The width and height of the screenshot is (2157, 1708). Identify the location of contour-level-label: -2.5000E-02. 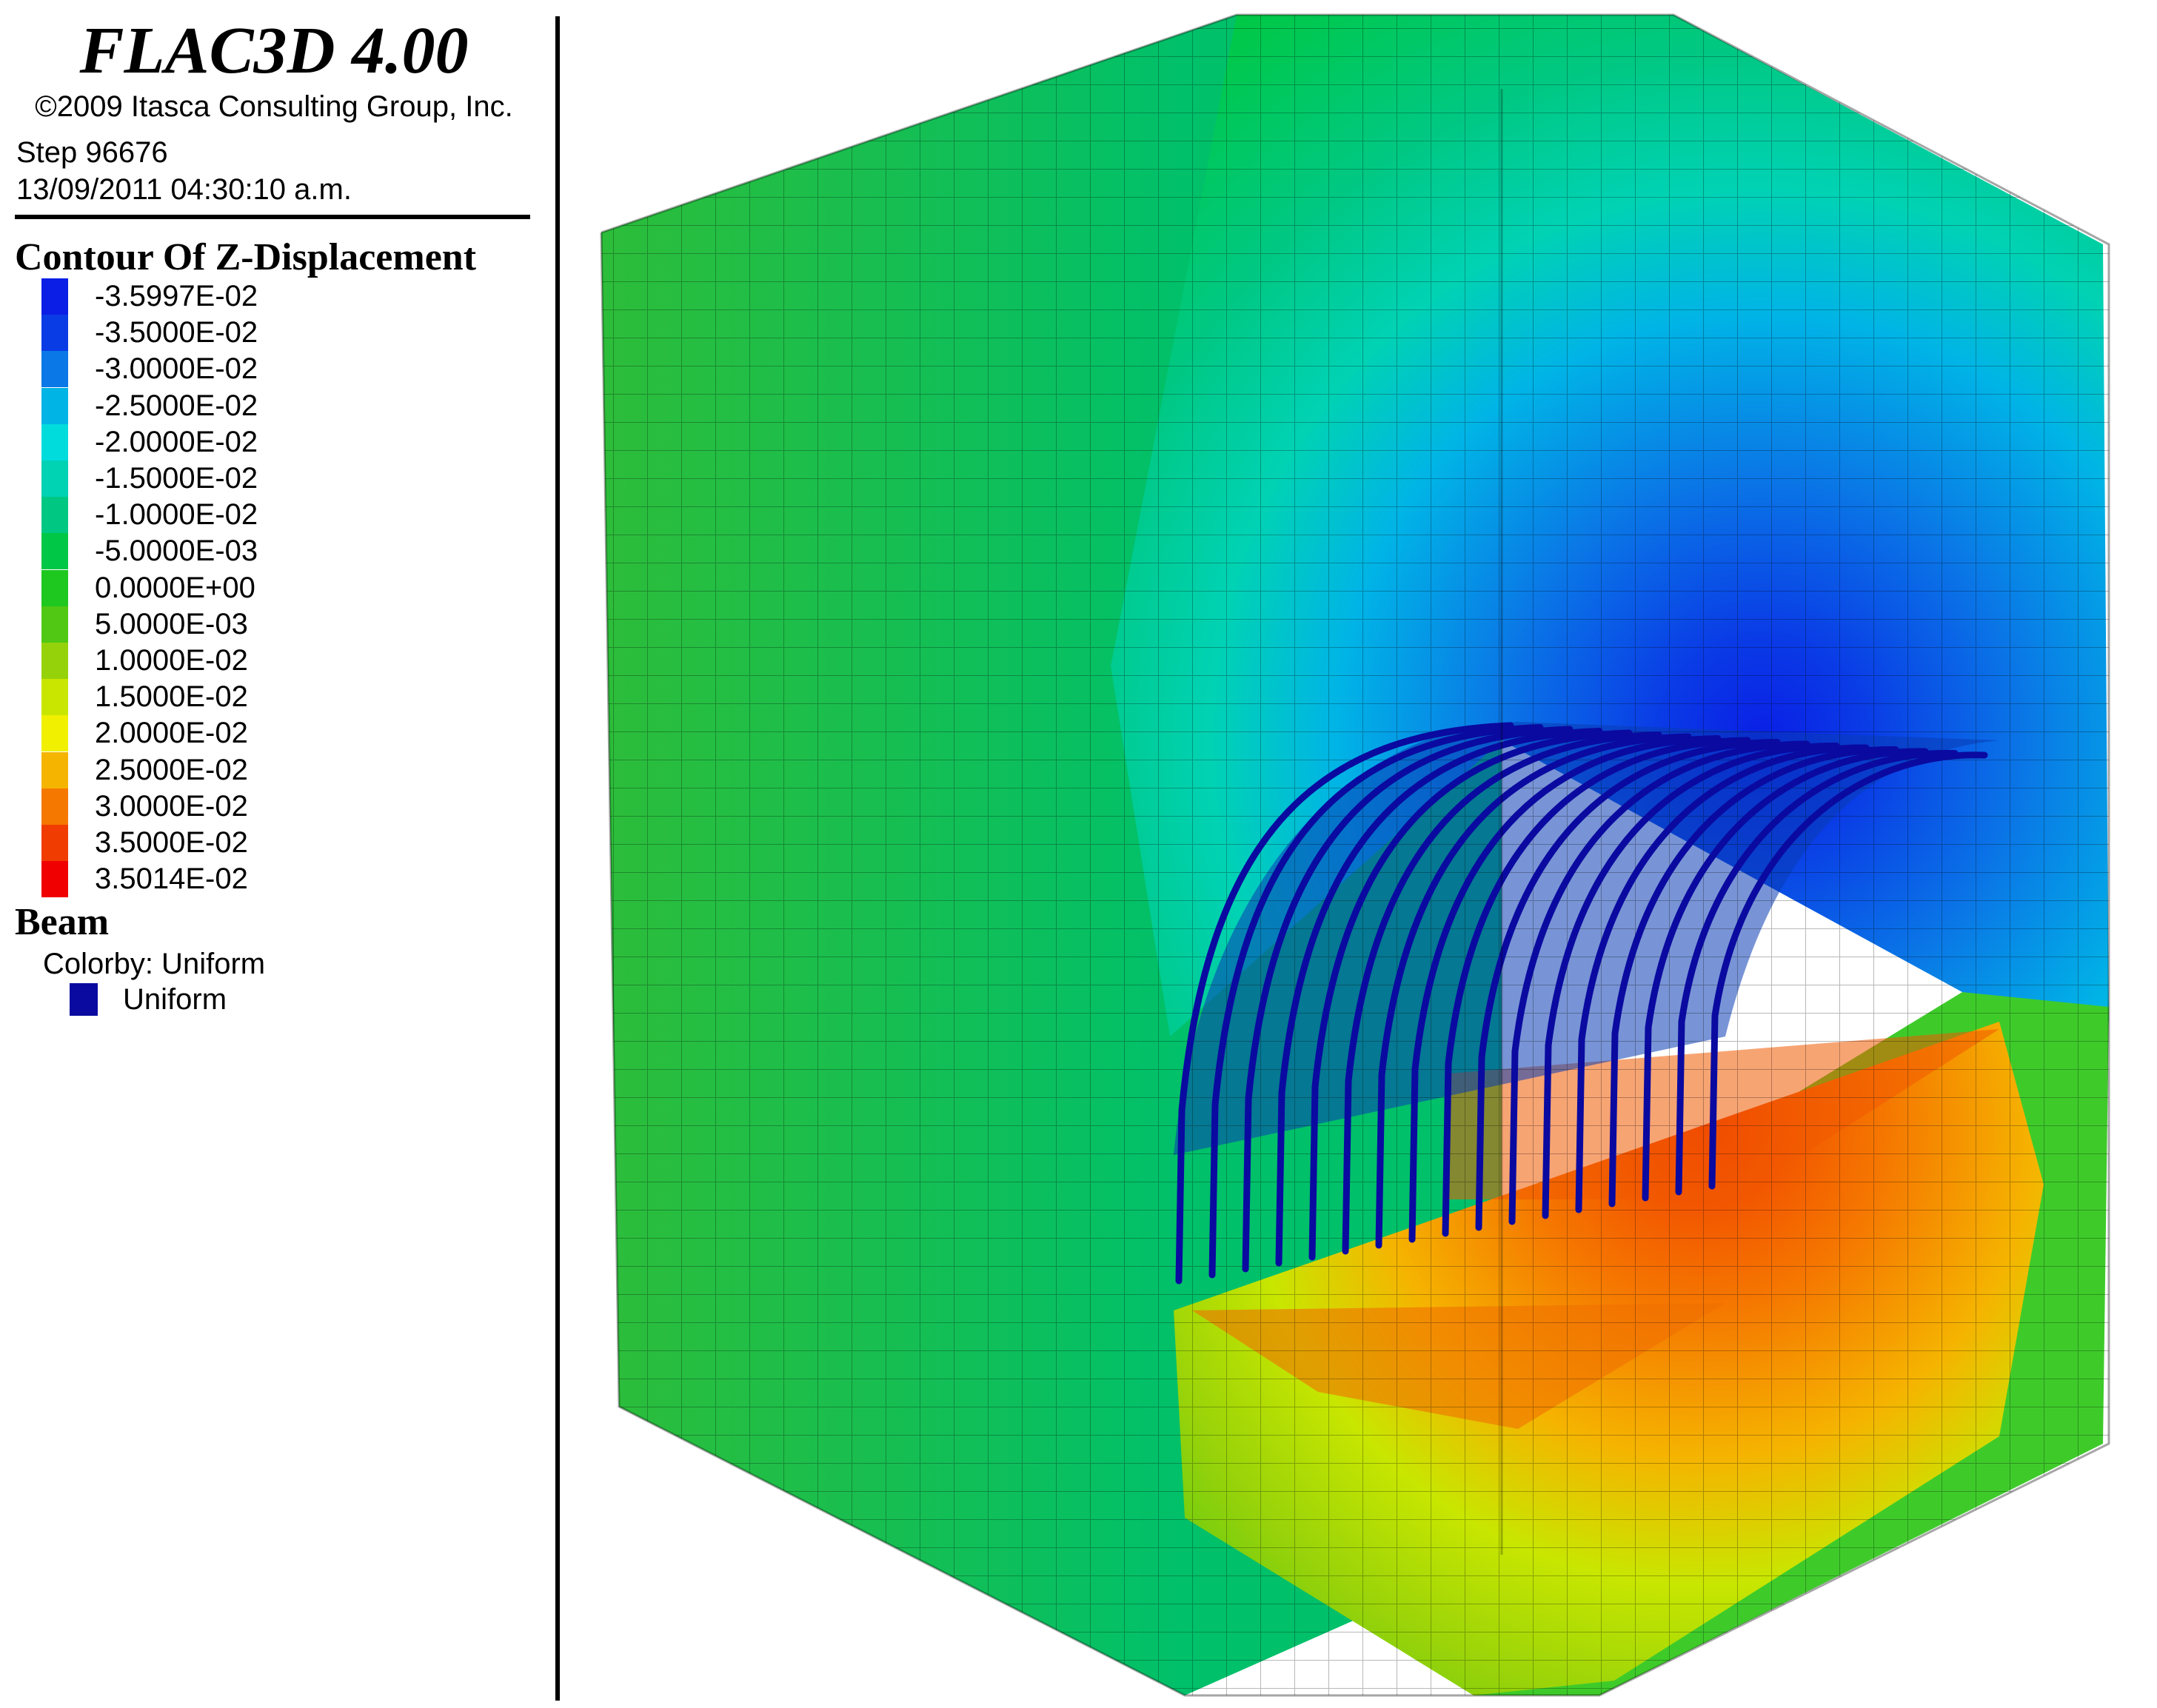
(176, 405).